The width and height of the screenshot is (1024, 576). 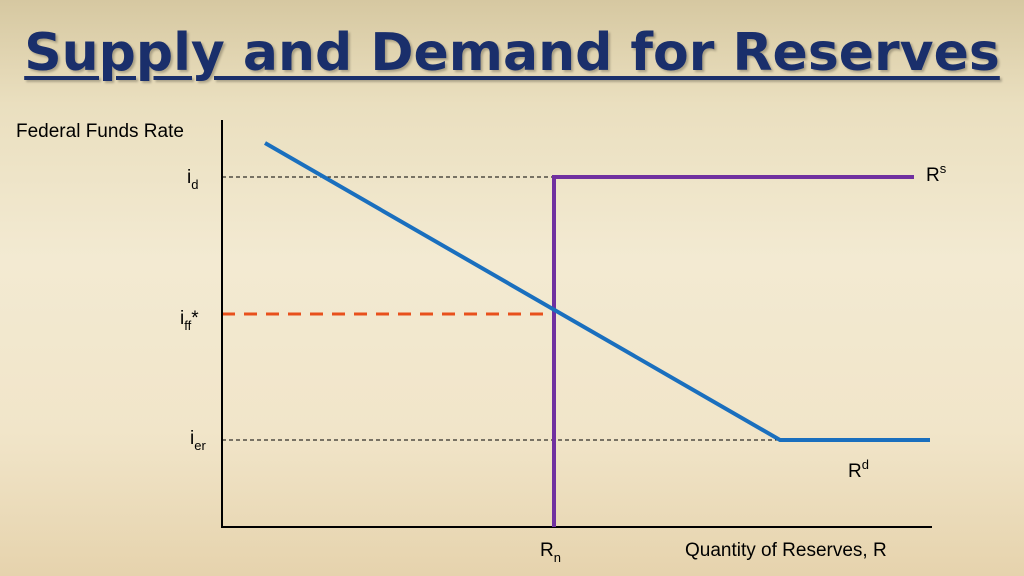 I want to click on supply-label-sup: s, so click(x=943, y=168).